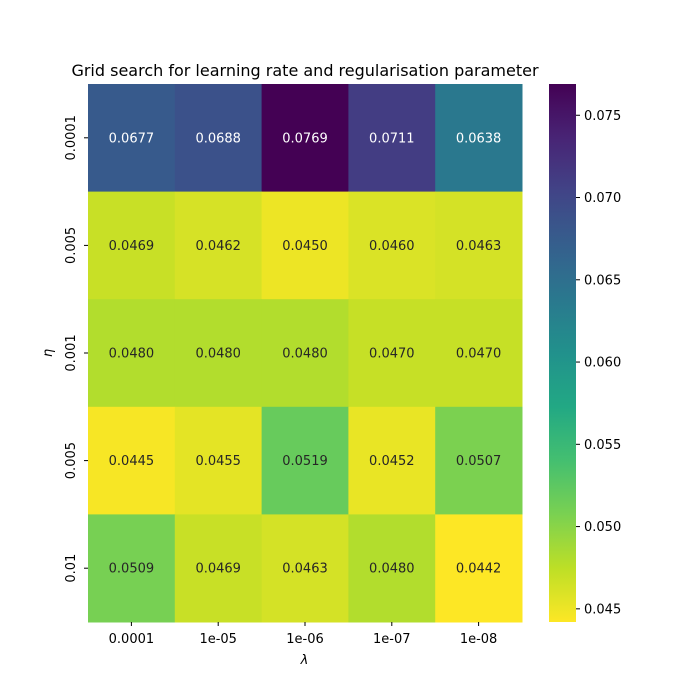  I want to click on y-tick-label: 0.01, so click(71, 568).